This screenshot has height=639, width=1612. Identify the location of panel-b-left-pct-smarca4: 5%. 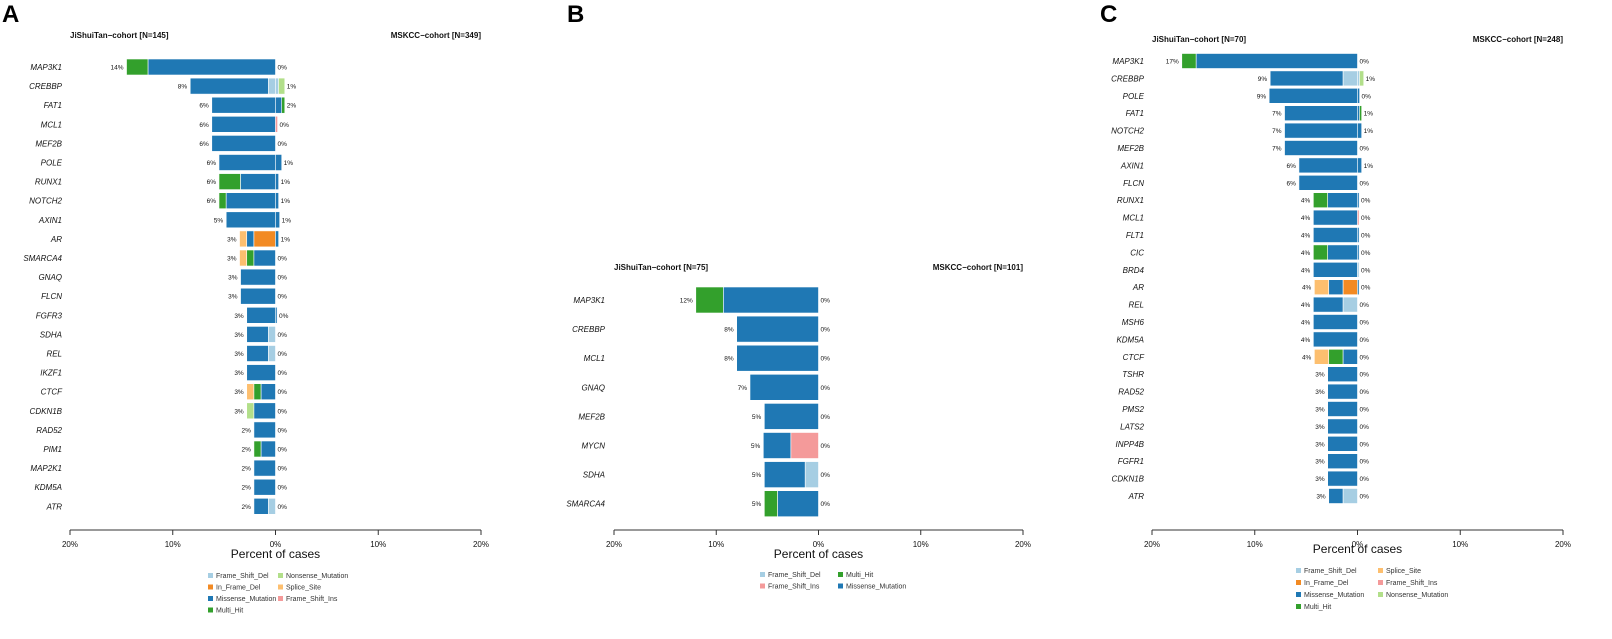
(757, 504).